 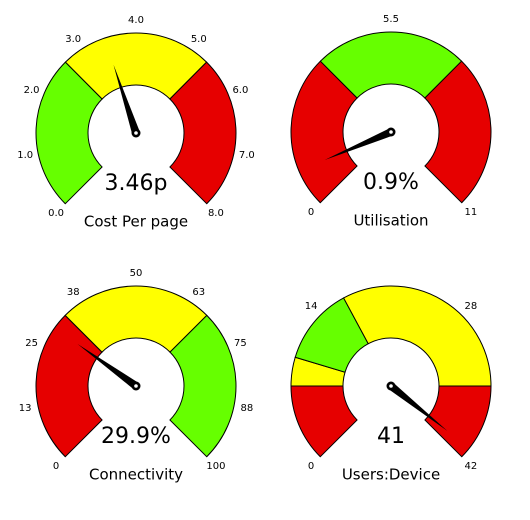 I want to click on tick-label: 1.0, so click(x=25, y=155).